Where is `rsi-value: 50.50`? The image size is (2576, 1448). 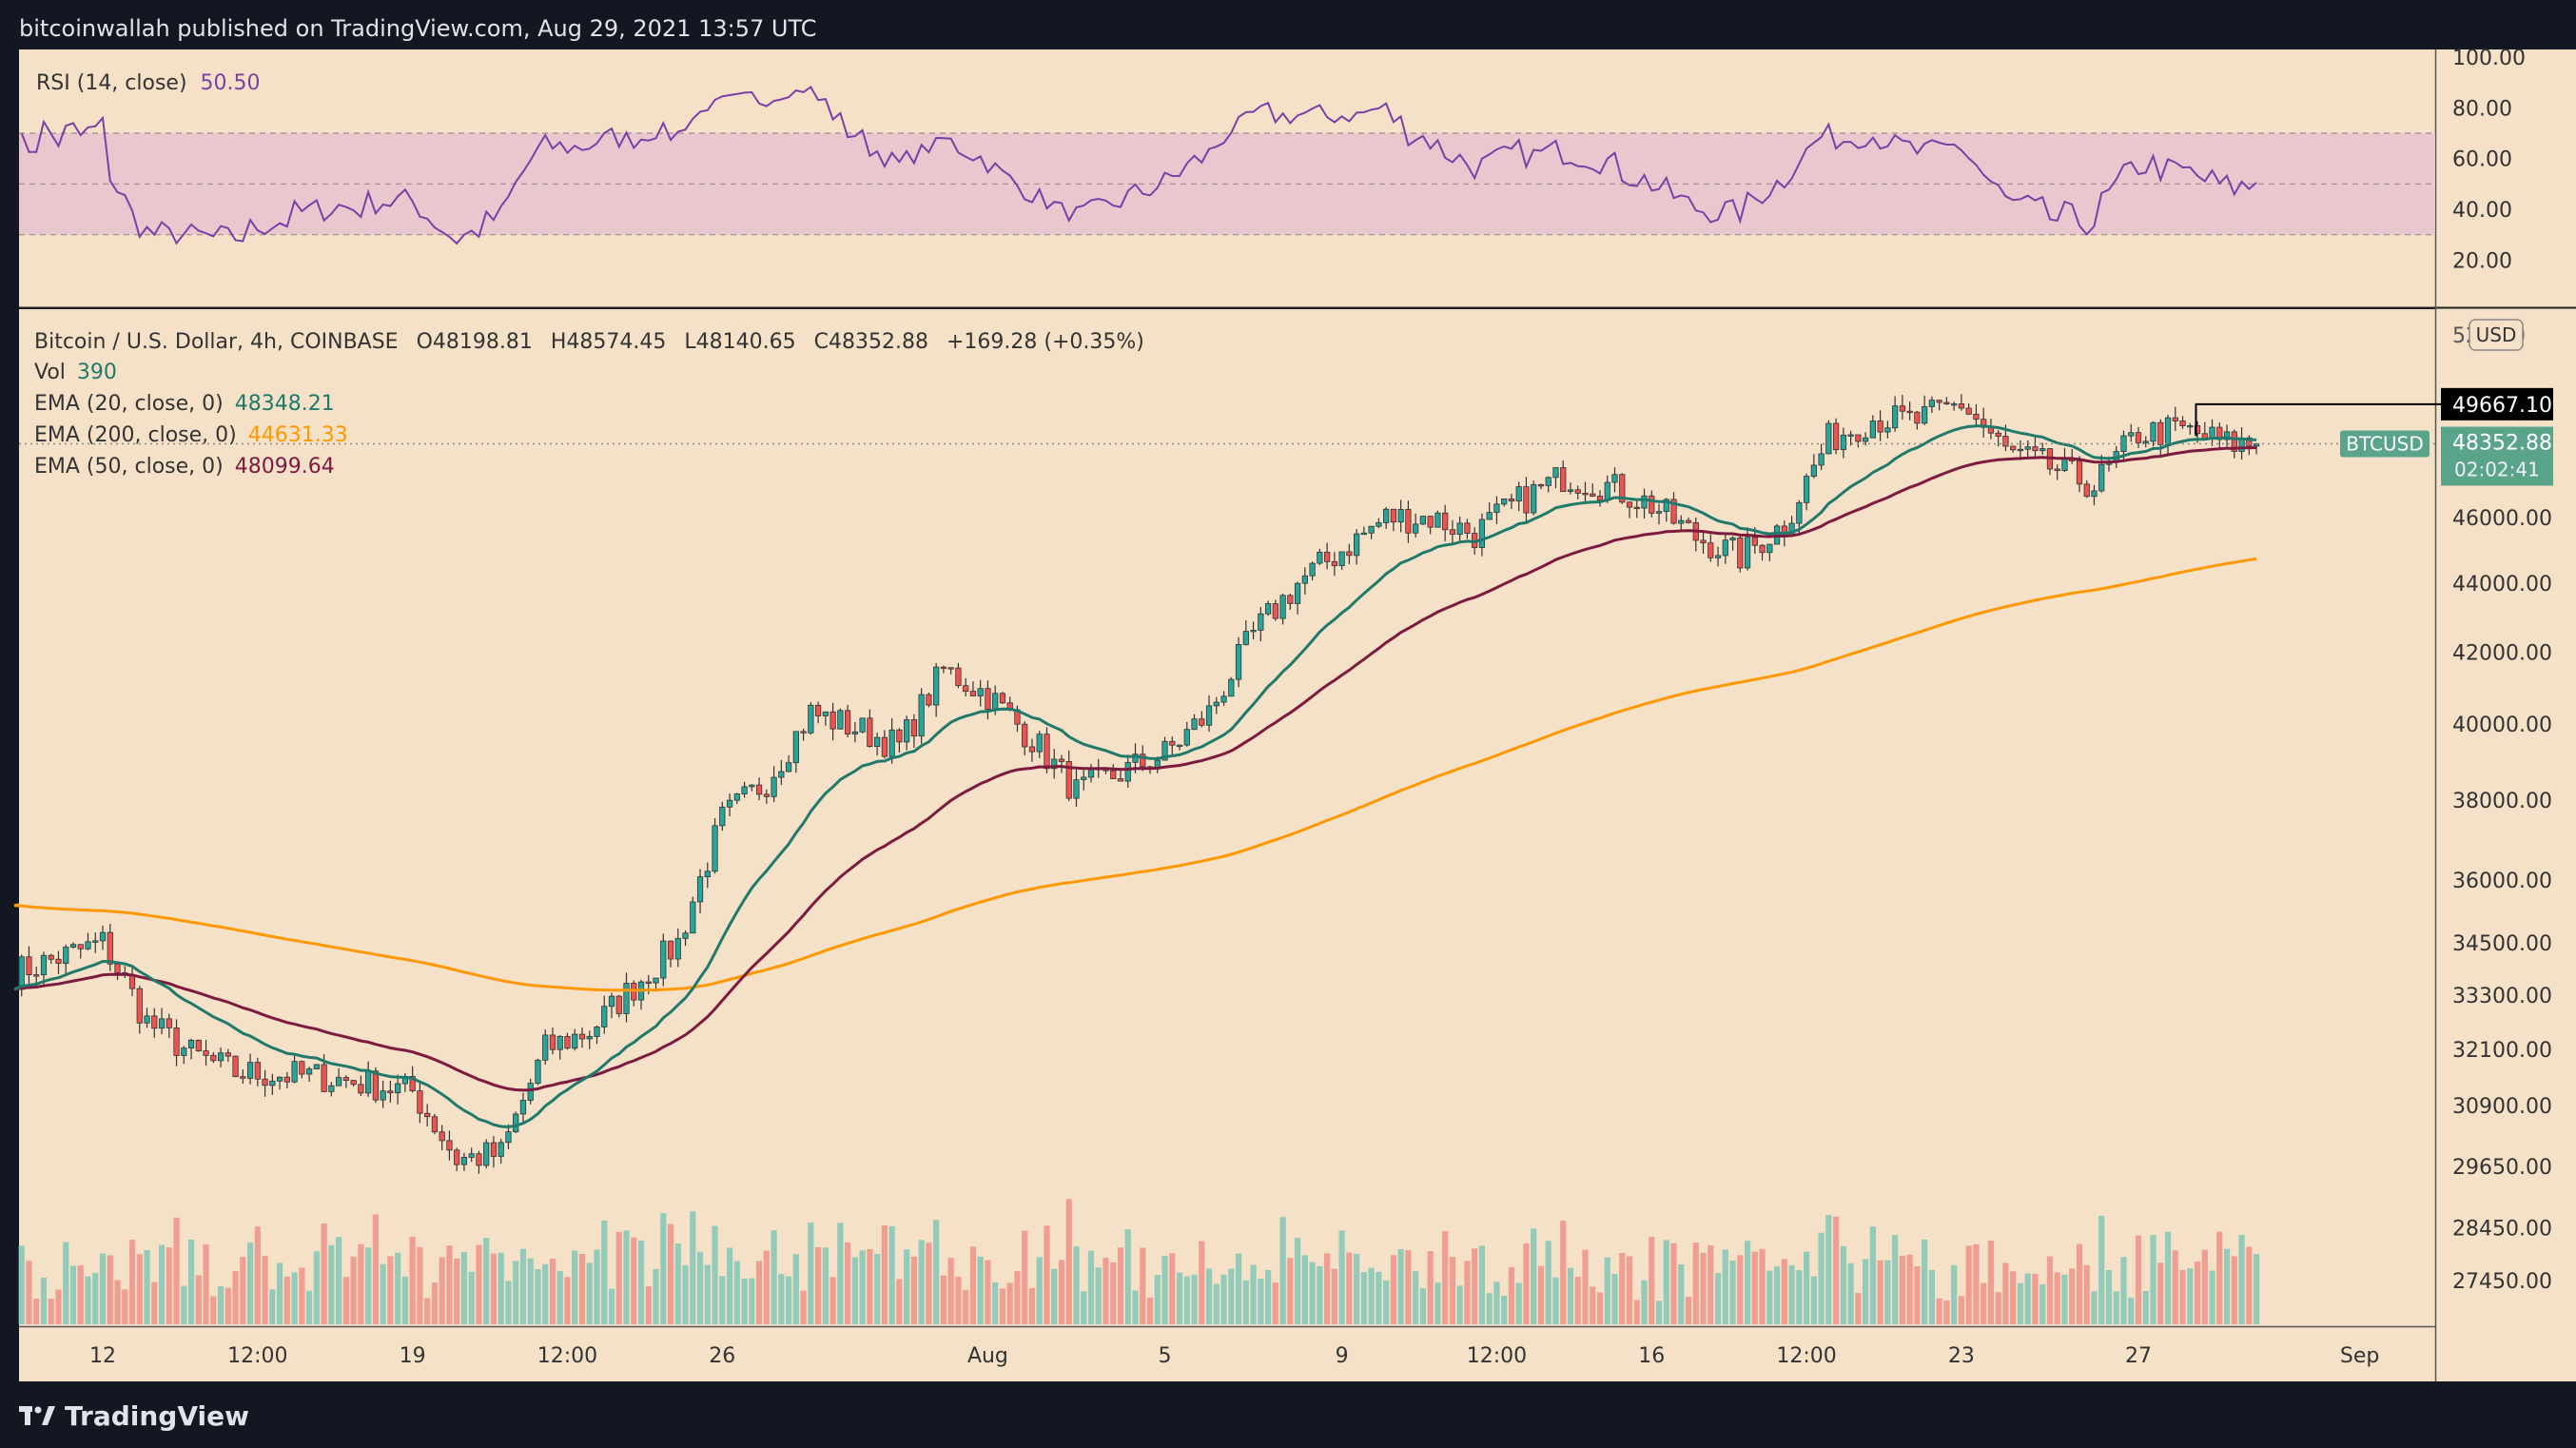 rsi-value: 50.50 is located at coordinates (231, 83).